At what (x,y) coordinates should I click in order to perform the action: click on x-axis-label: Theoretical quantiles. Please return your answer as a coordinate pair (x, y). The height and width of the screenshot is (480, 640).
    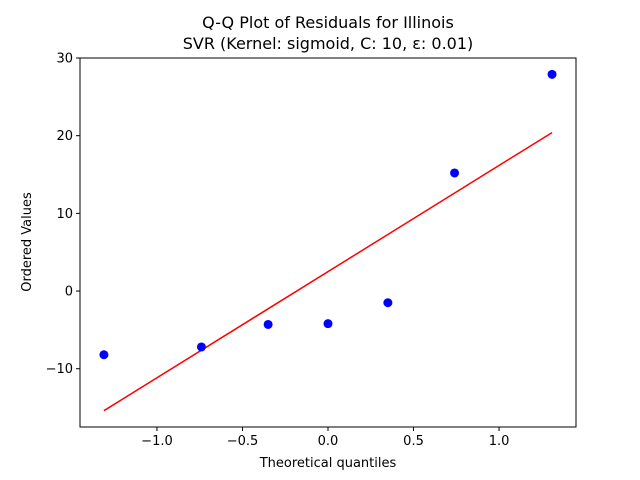
    Looking at the image, I should click on (328, 463).